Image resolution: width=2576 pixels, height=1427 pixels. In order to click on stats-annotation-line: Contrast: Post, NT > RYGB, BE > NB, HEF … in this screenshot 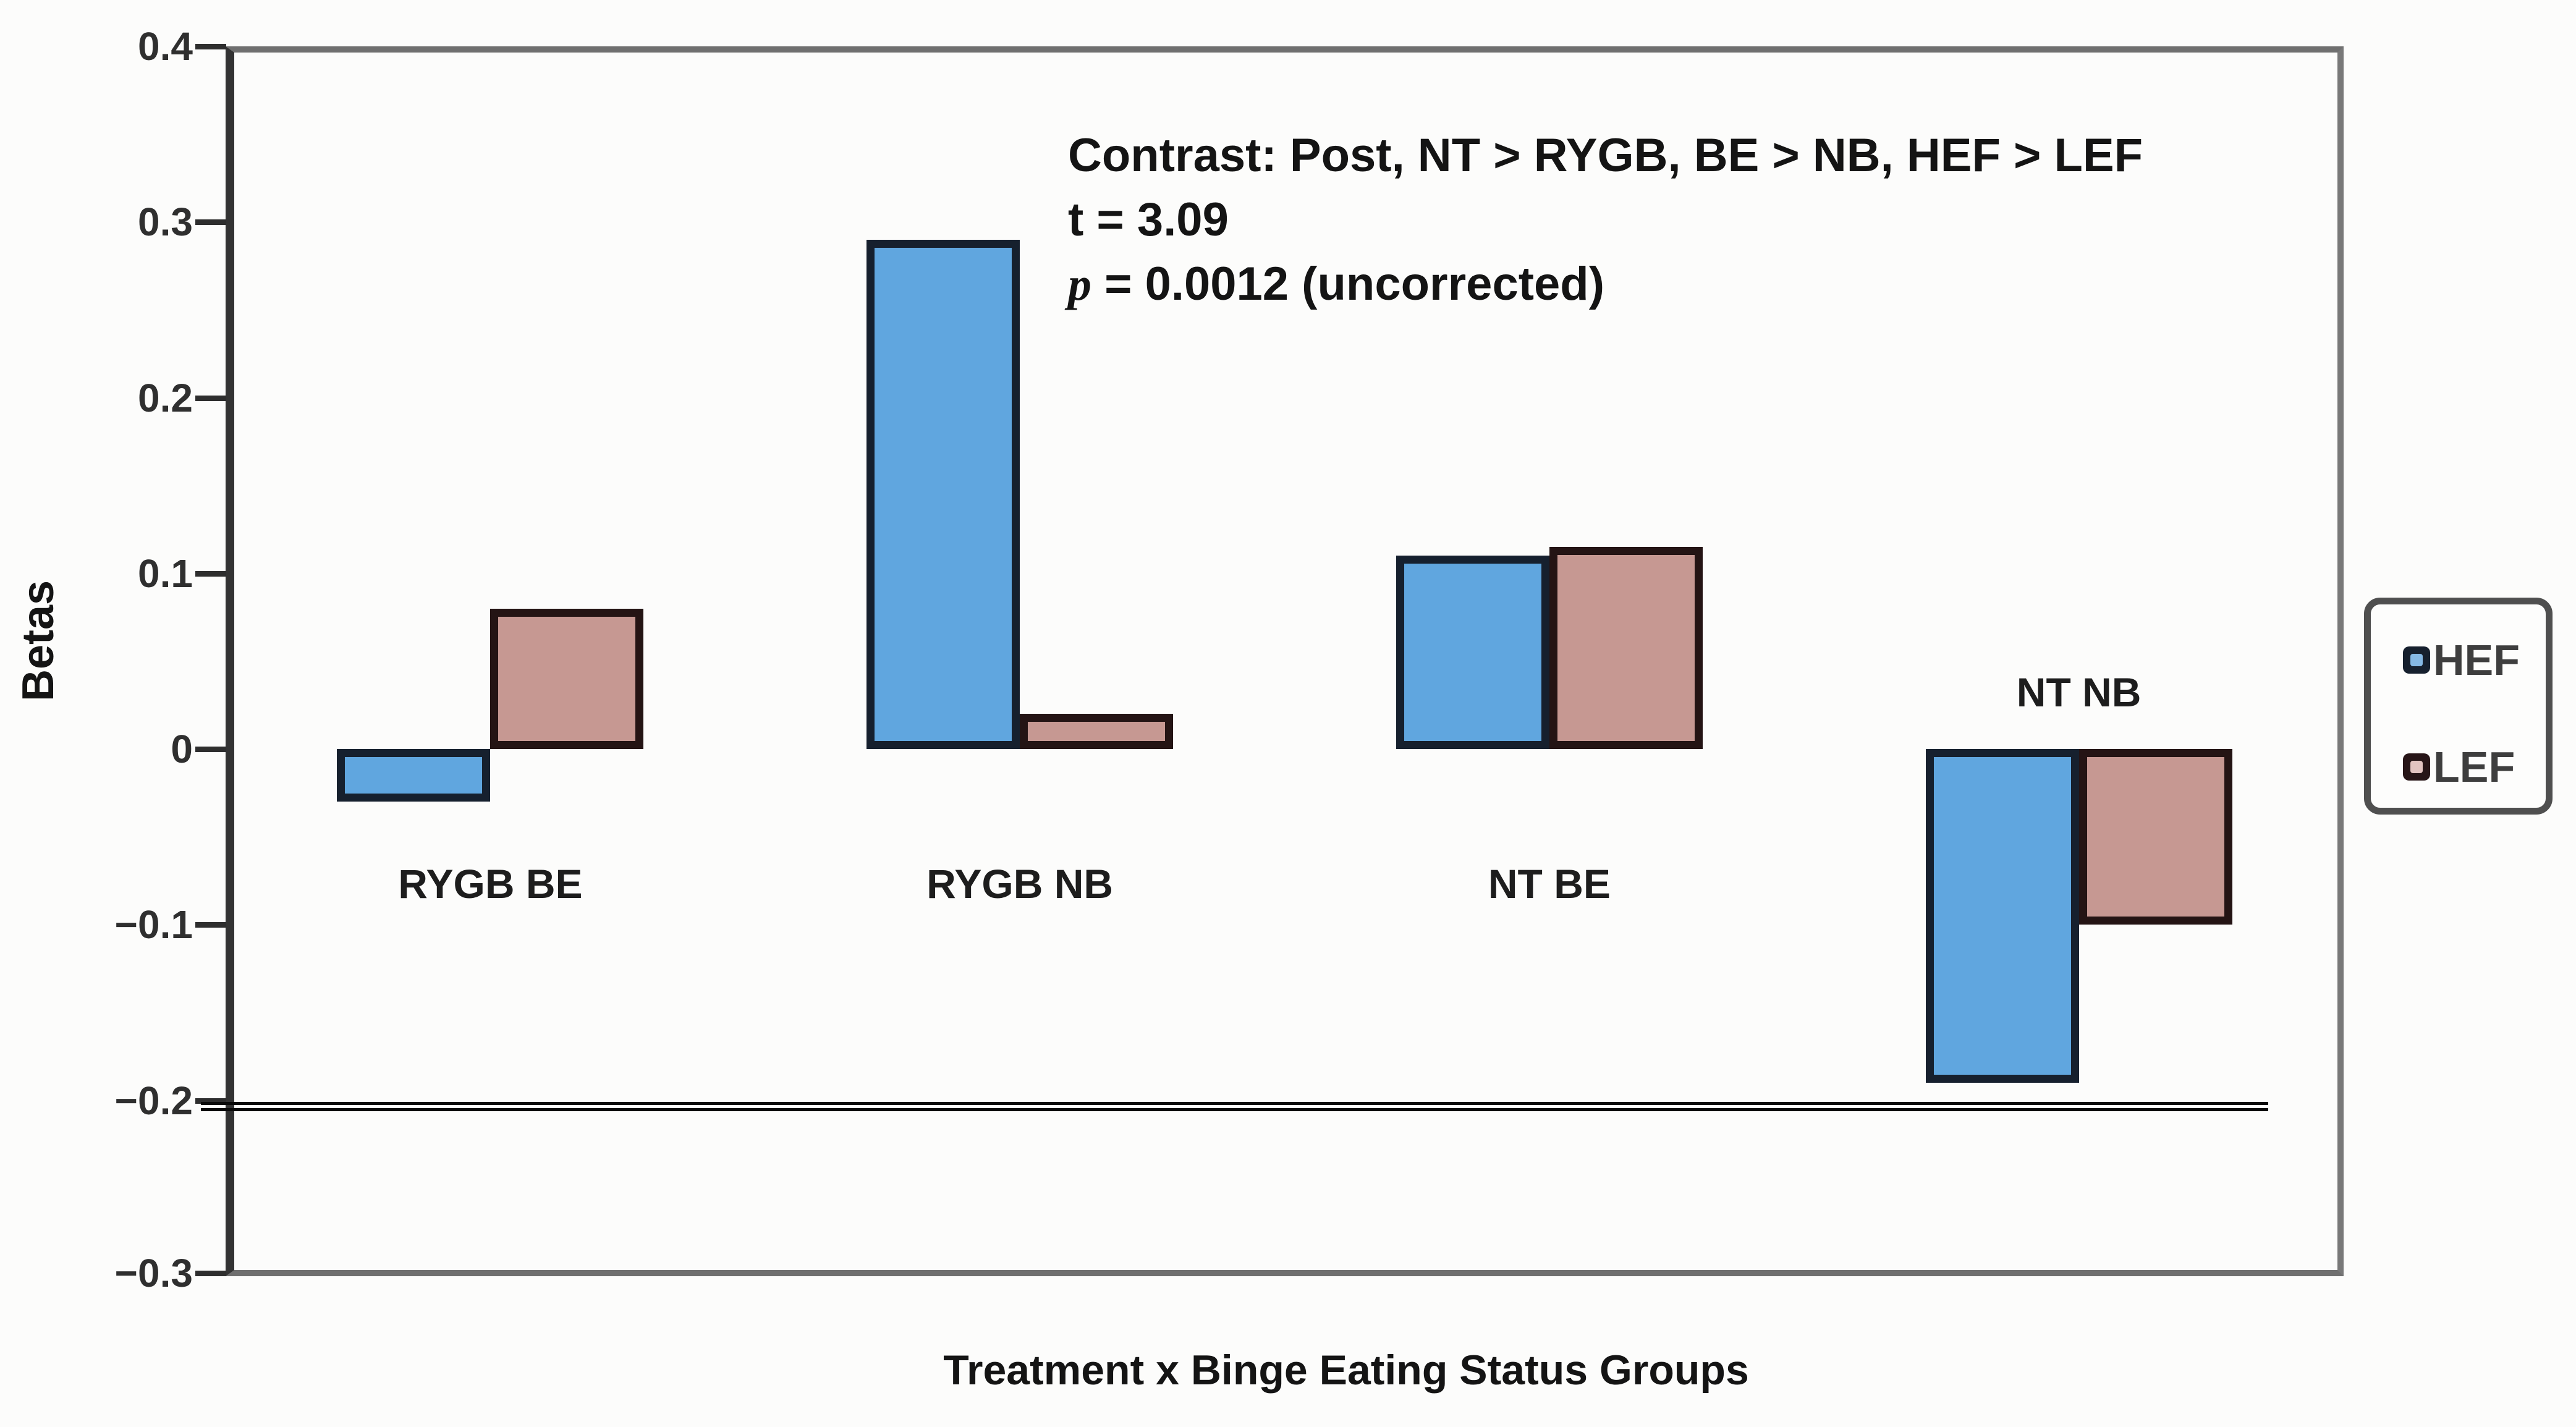, I will do `click(1605, 156)`.